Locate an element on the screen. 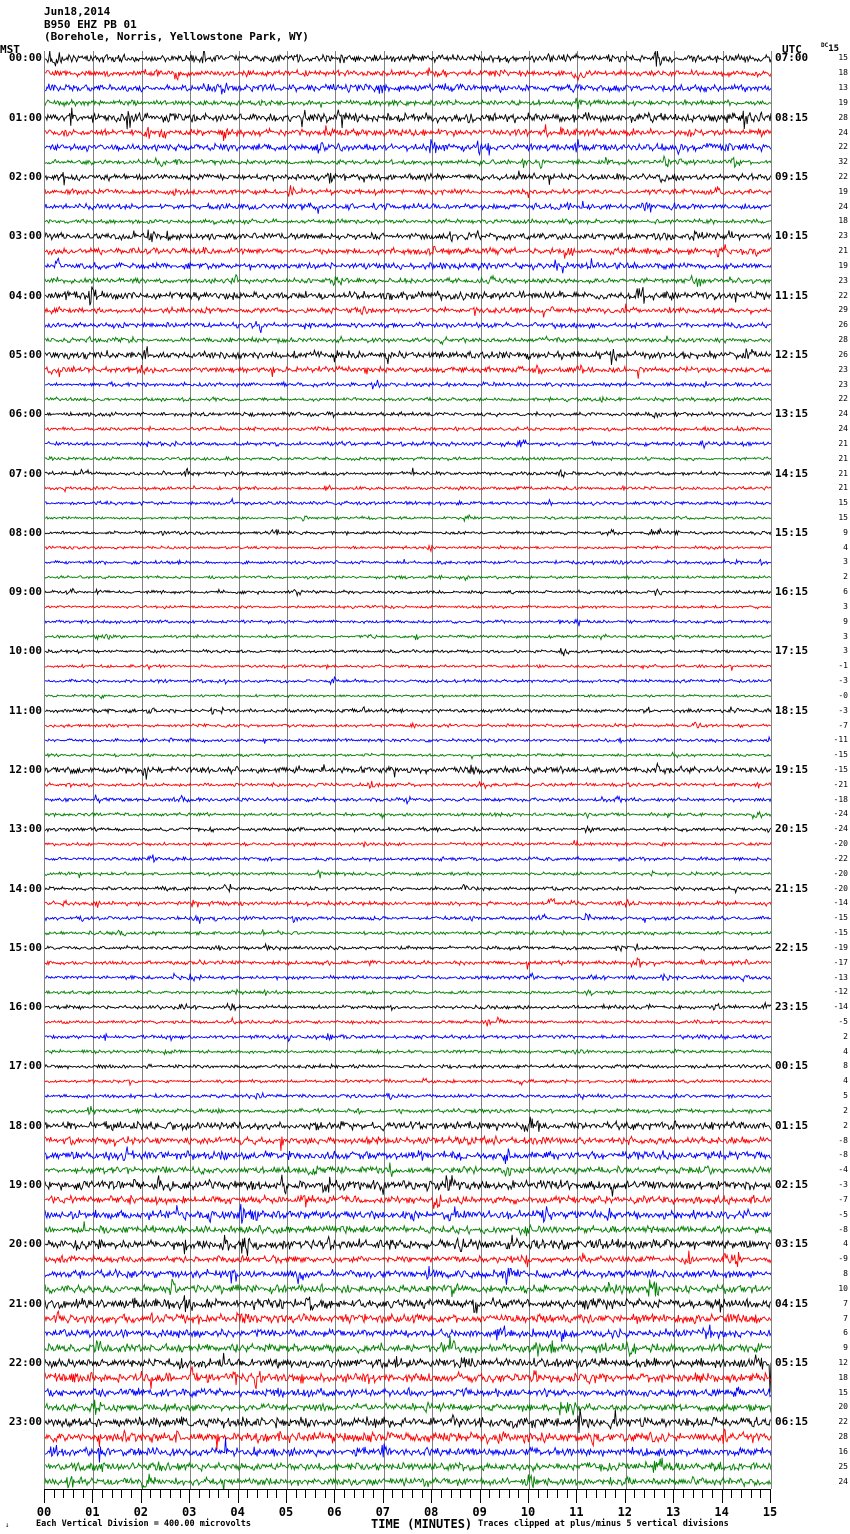 Image resolution: width=850 pixels, height=1534 pixels. mst-time-label: 18:00 is located at coordinates (25, 1125).